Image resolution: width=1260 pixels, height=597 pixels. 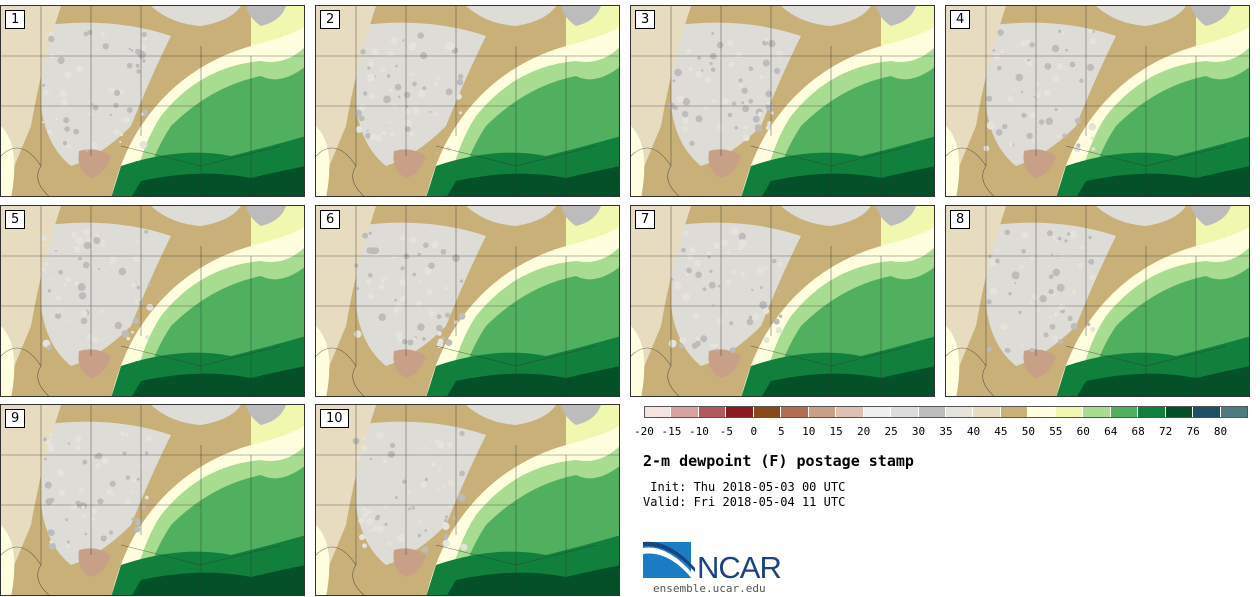 What do you see at coordinates (1028, 431) in the screenshot?
I see `colorbar-tick-label: 50` at bounding box center [1028, 431].